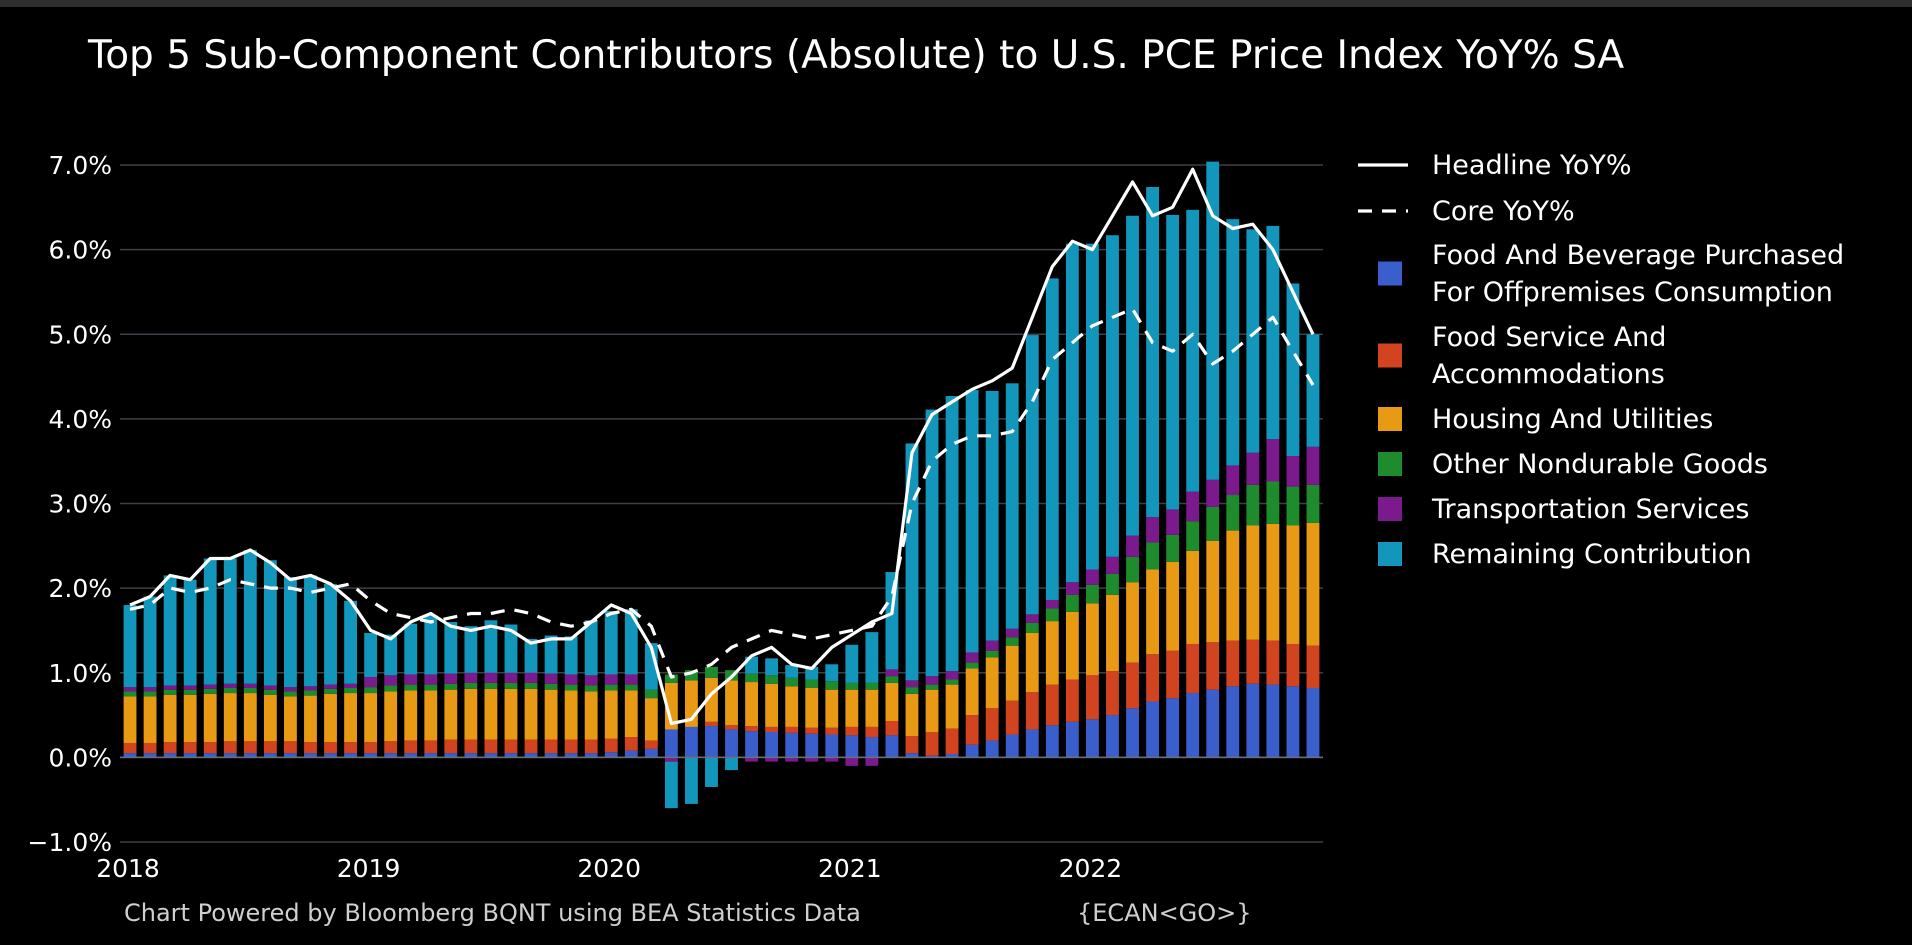 The image size is (1912, 945). I want to click on x-axis: 2018 2019 2020 2021 2022, so click(609, 868).